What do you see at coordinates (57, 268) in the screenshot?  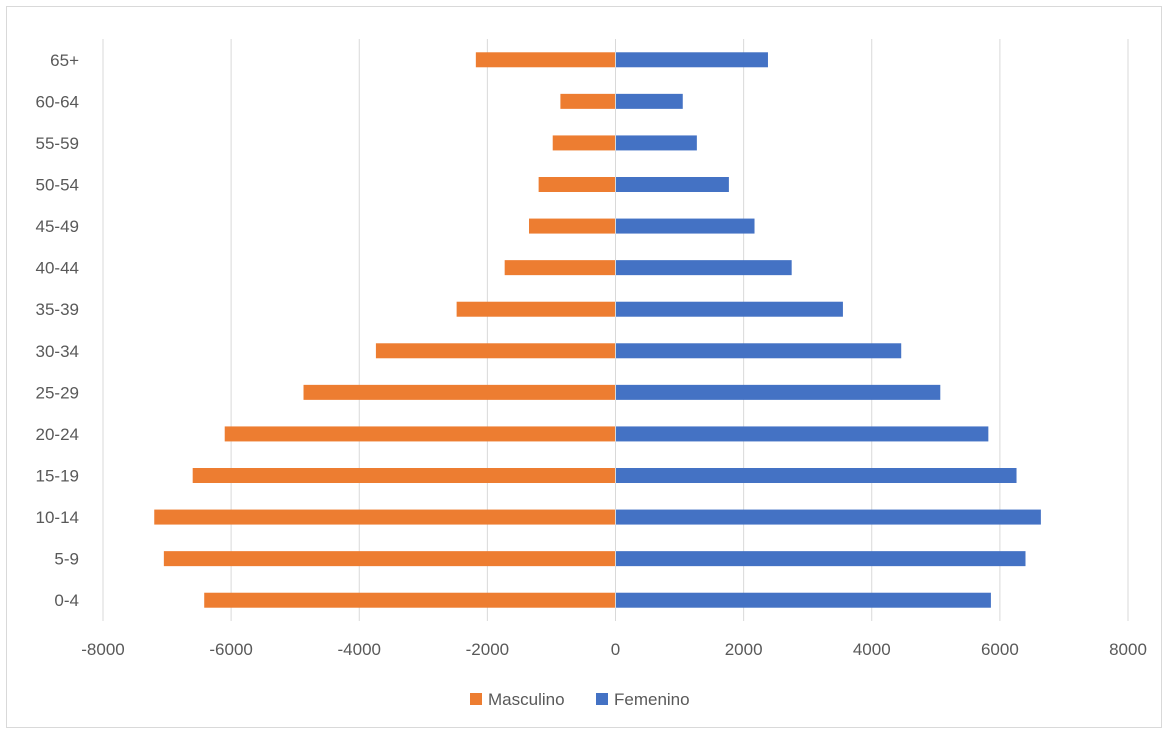 I see `y-tick-label: 40-44` at bounding box center [57, 268].